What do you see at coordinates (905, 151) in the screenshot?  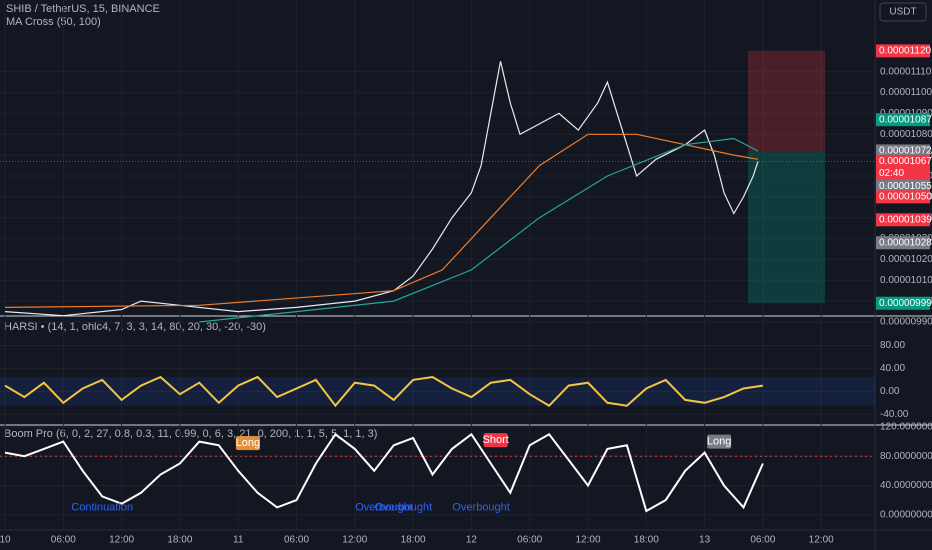 I see `price-badge-label: 0.00001072` at bounding box center [905, 151].